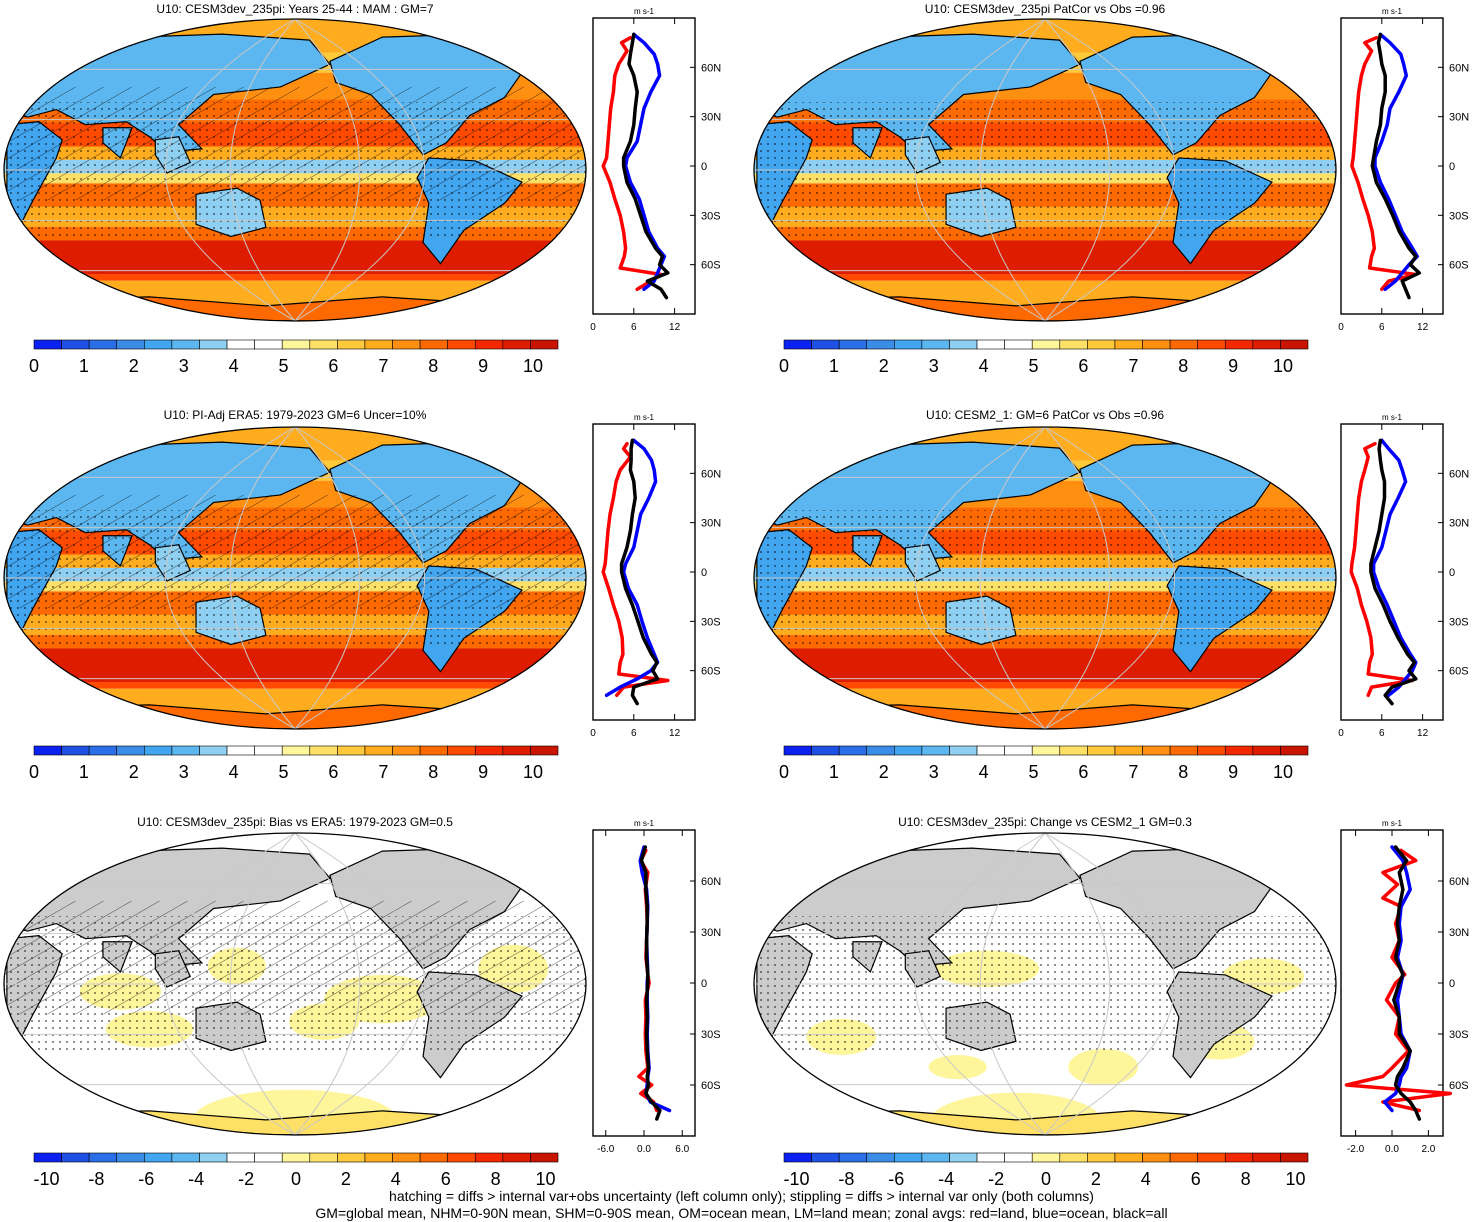 This screenshot has height=1222, width=1483. I want to click on map-outline, so click(295, 984).